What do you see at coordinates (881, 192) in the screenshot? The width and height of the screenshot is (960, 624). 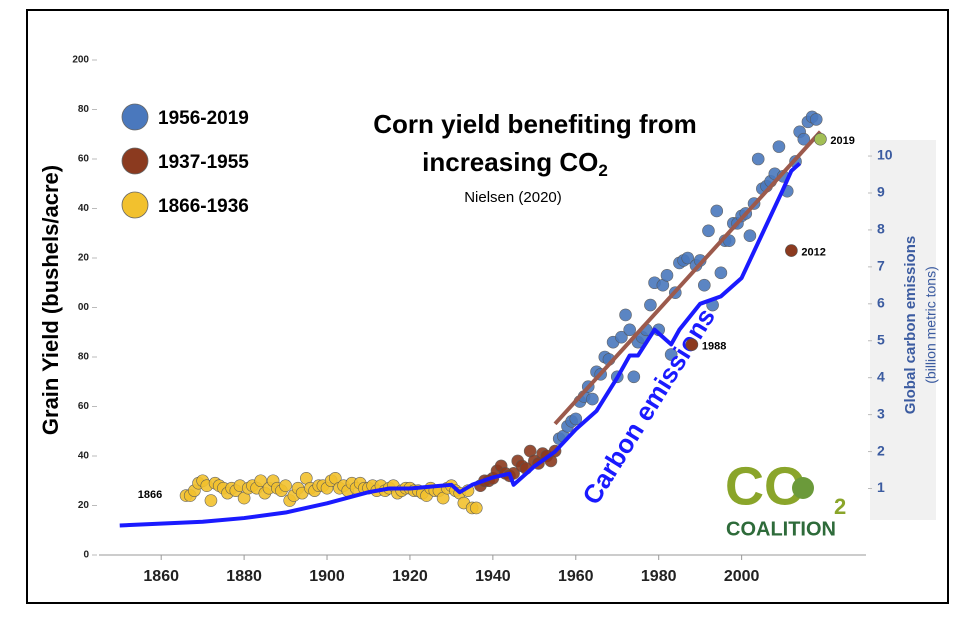 I see `y2-tick-label: 9` at bounding box center [881, 192].